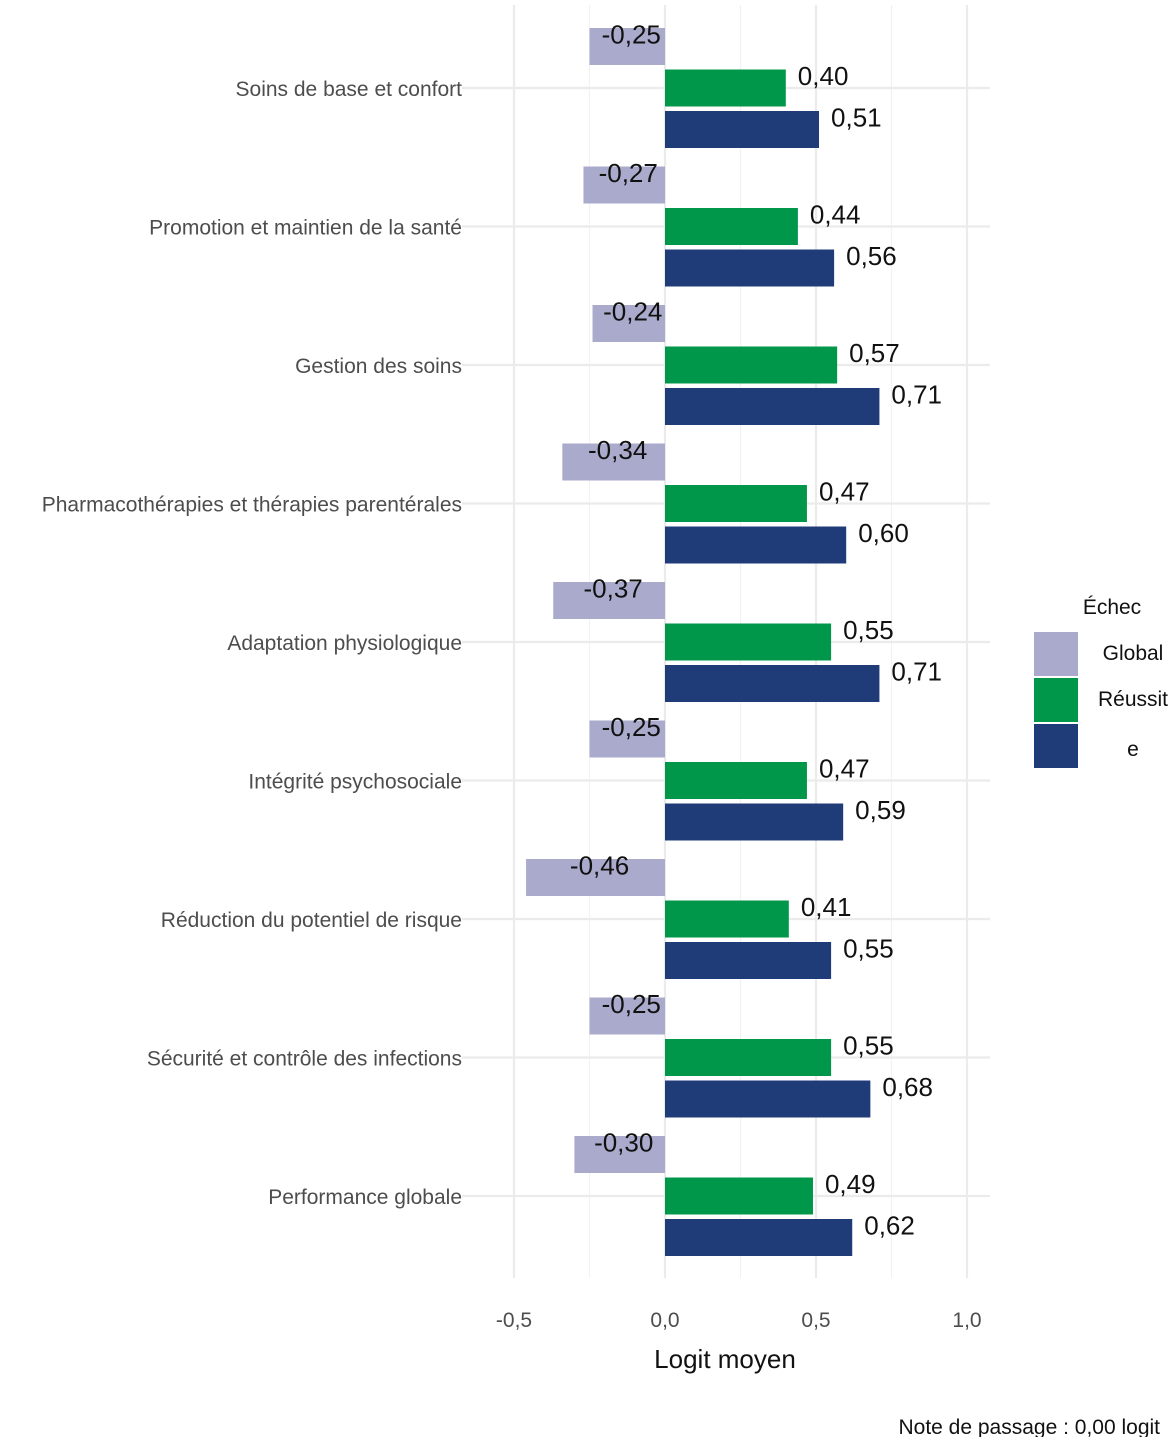 Image resolution: width=1176 pixels, height=1437 pixels. I want to click on category-label: Performance globale, so click(365, 1197).